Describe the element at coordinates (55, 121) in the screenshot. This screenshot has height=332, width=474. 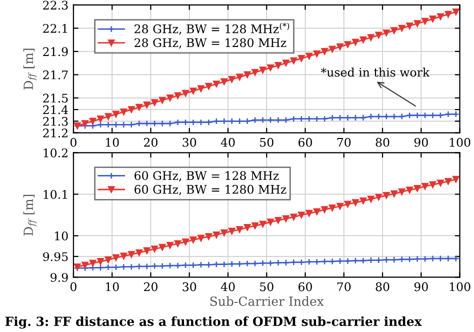
I see `y-tick-label: 21.3` at that location.